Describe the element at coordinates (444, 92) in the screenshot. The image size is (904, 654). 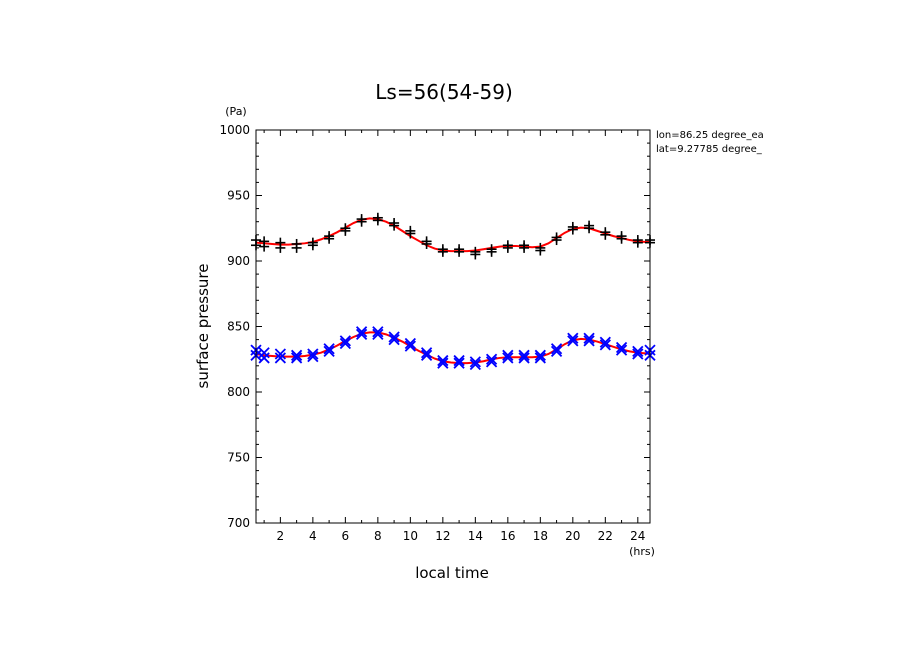
I see `chart-title: Ls=56(54-59)` at that location.